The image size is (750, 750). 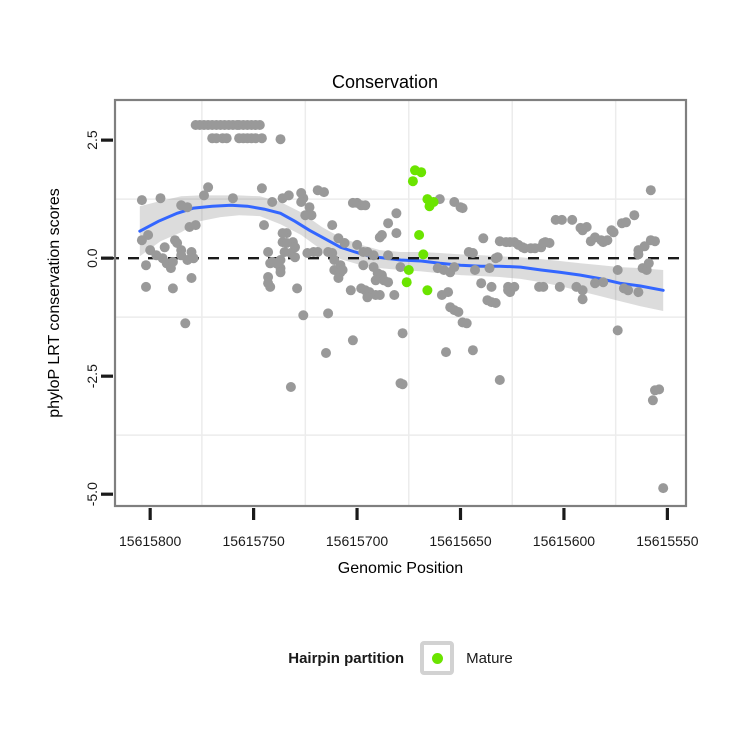 What do you see at coordinates (357, 541) in the screenshot?
I see `x-tick-label: 15615700` at bounding box center [357, 541].